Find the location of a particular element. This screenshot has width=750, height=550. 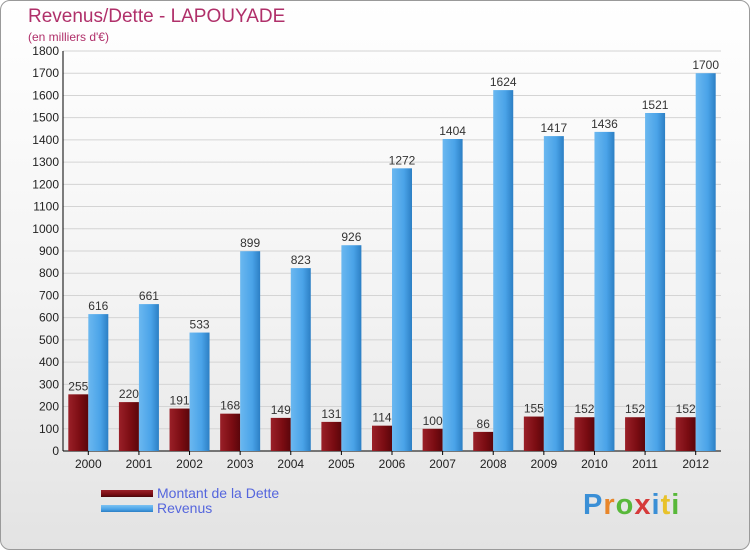

x-tick-label: 2007 is located at coordinates (442, 464).